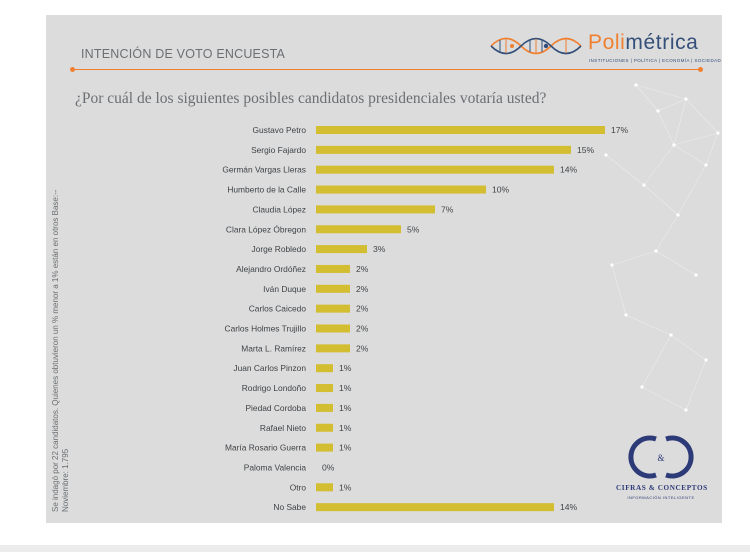 The width and height of the screenshot is (750, 552). I want to click on value-label: 7%, so click(447, 209).